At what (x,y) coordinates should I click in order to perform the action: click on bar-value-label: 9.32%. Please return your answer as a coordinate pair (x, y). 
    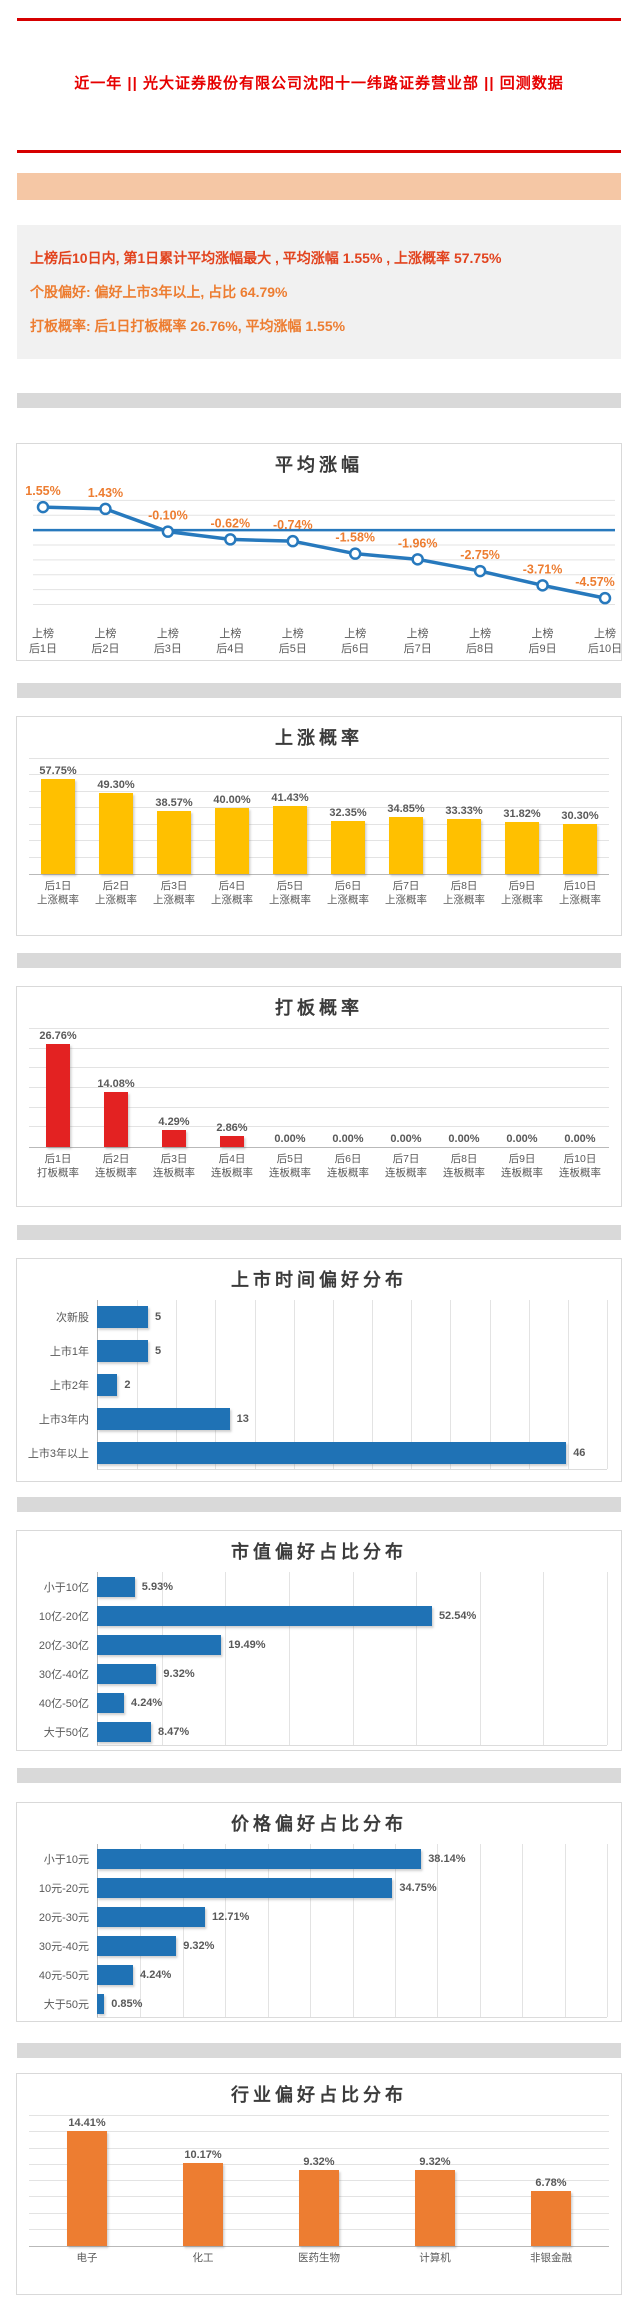
    Looking at the image, I should click on (435, 2162).